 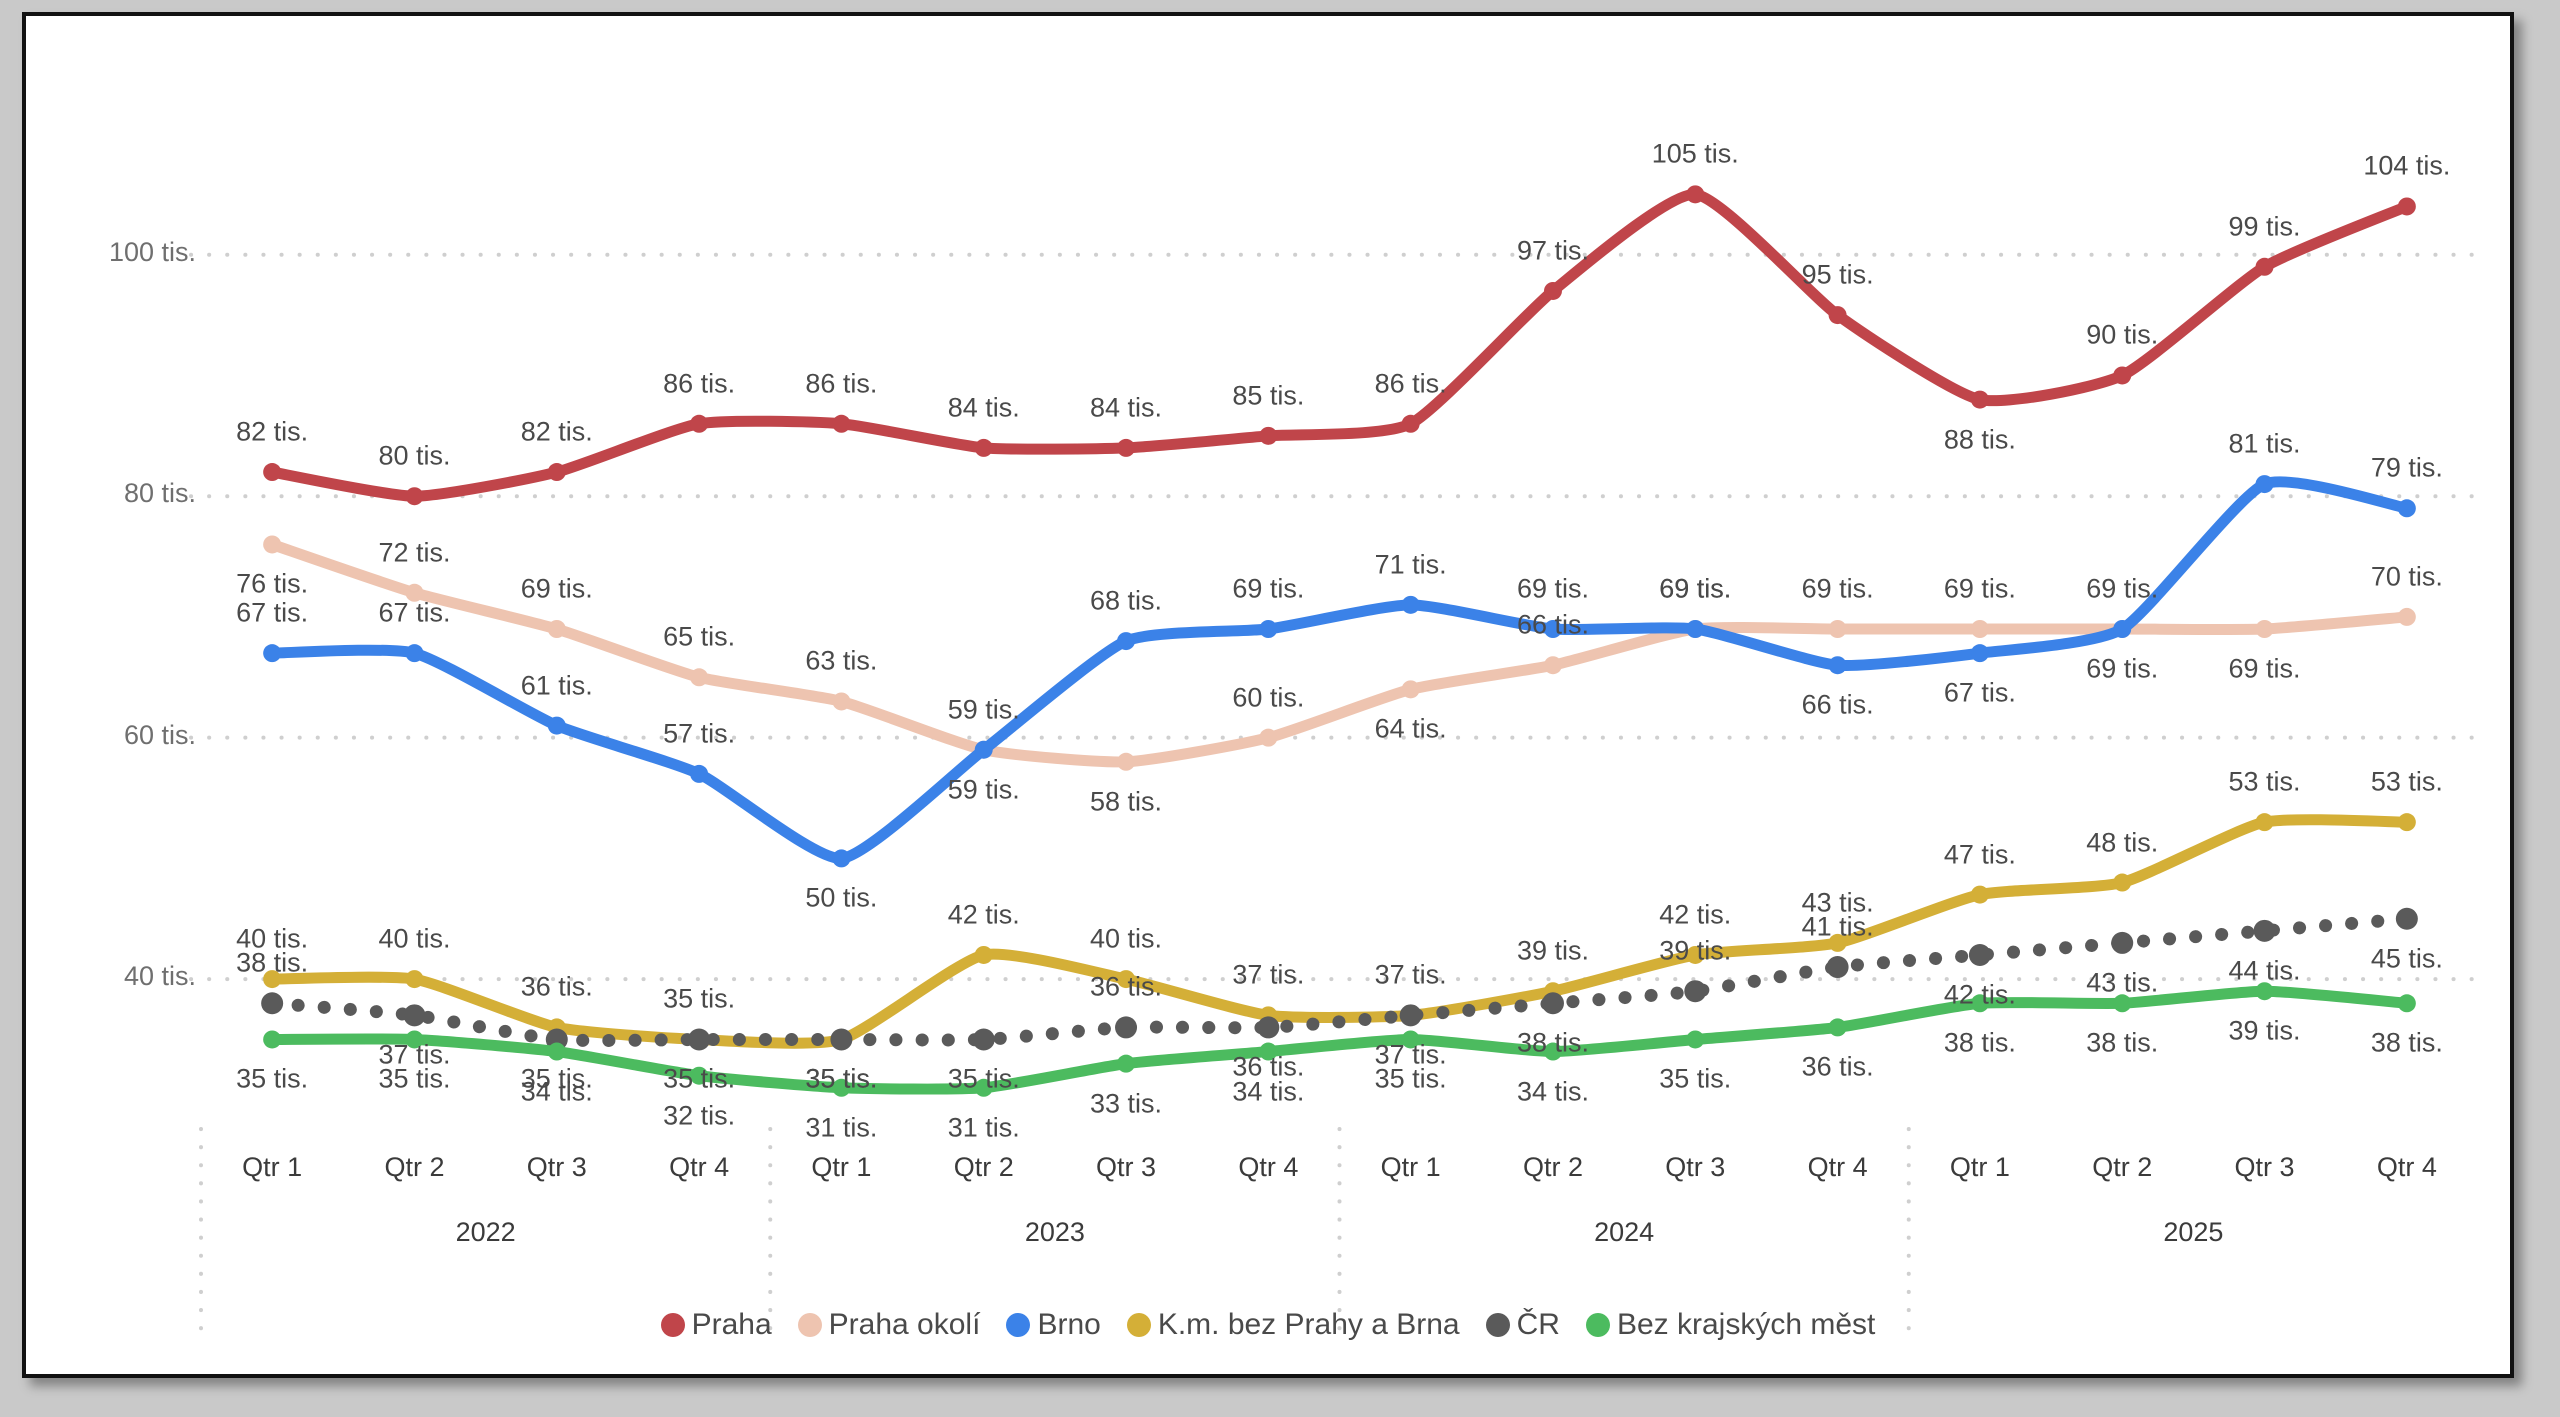 I want to click on legend-item: Praha okolí, so click(x=889, y=1325).